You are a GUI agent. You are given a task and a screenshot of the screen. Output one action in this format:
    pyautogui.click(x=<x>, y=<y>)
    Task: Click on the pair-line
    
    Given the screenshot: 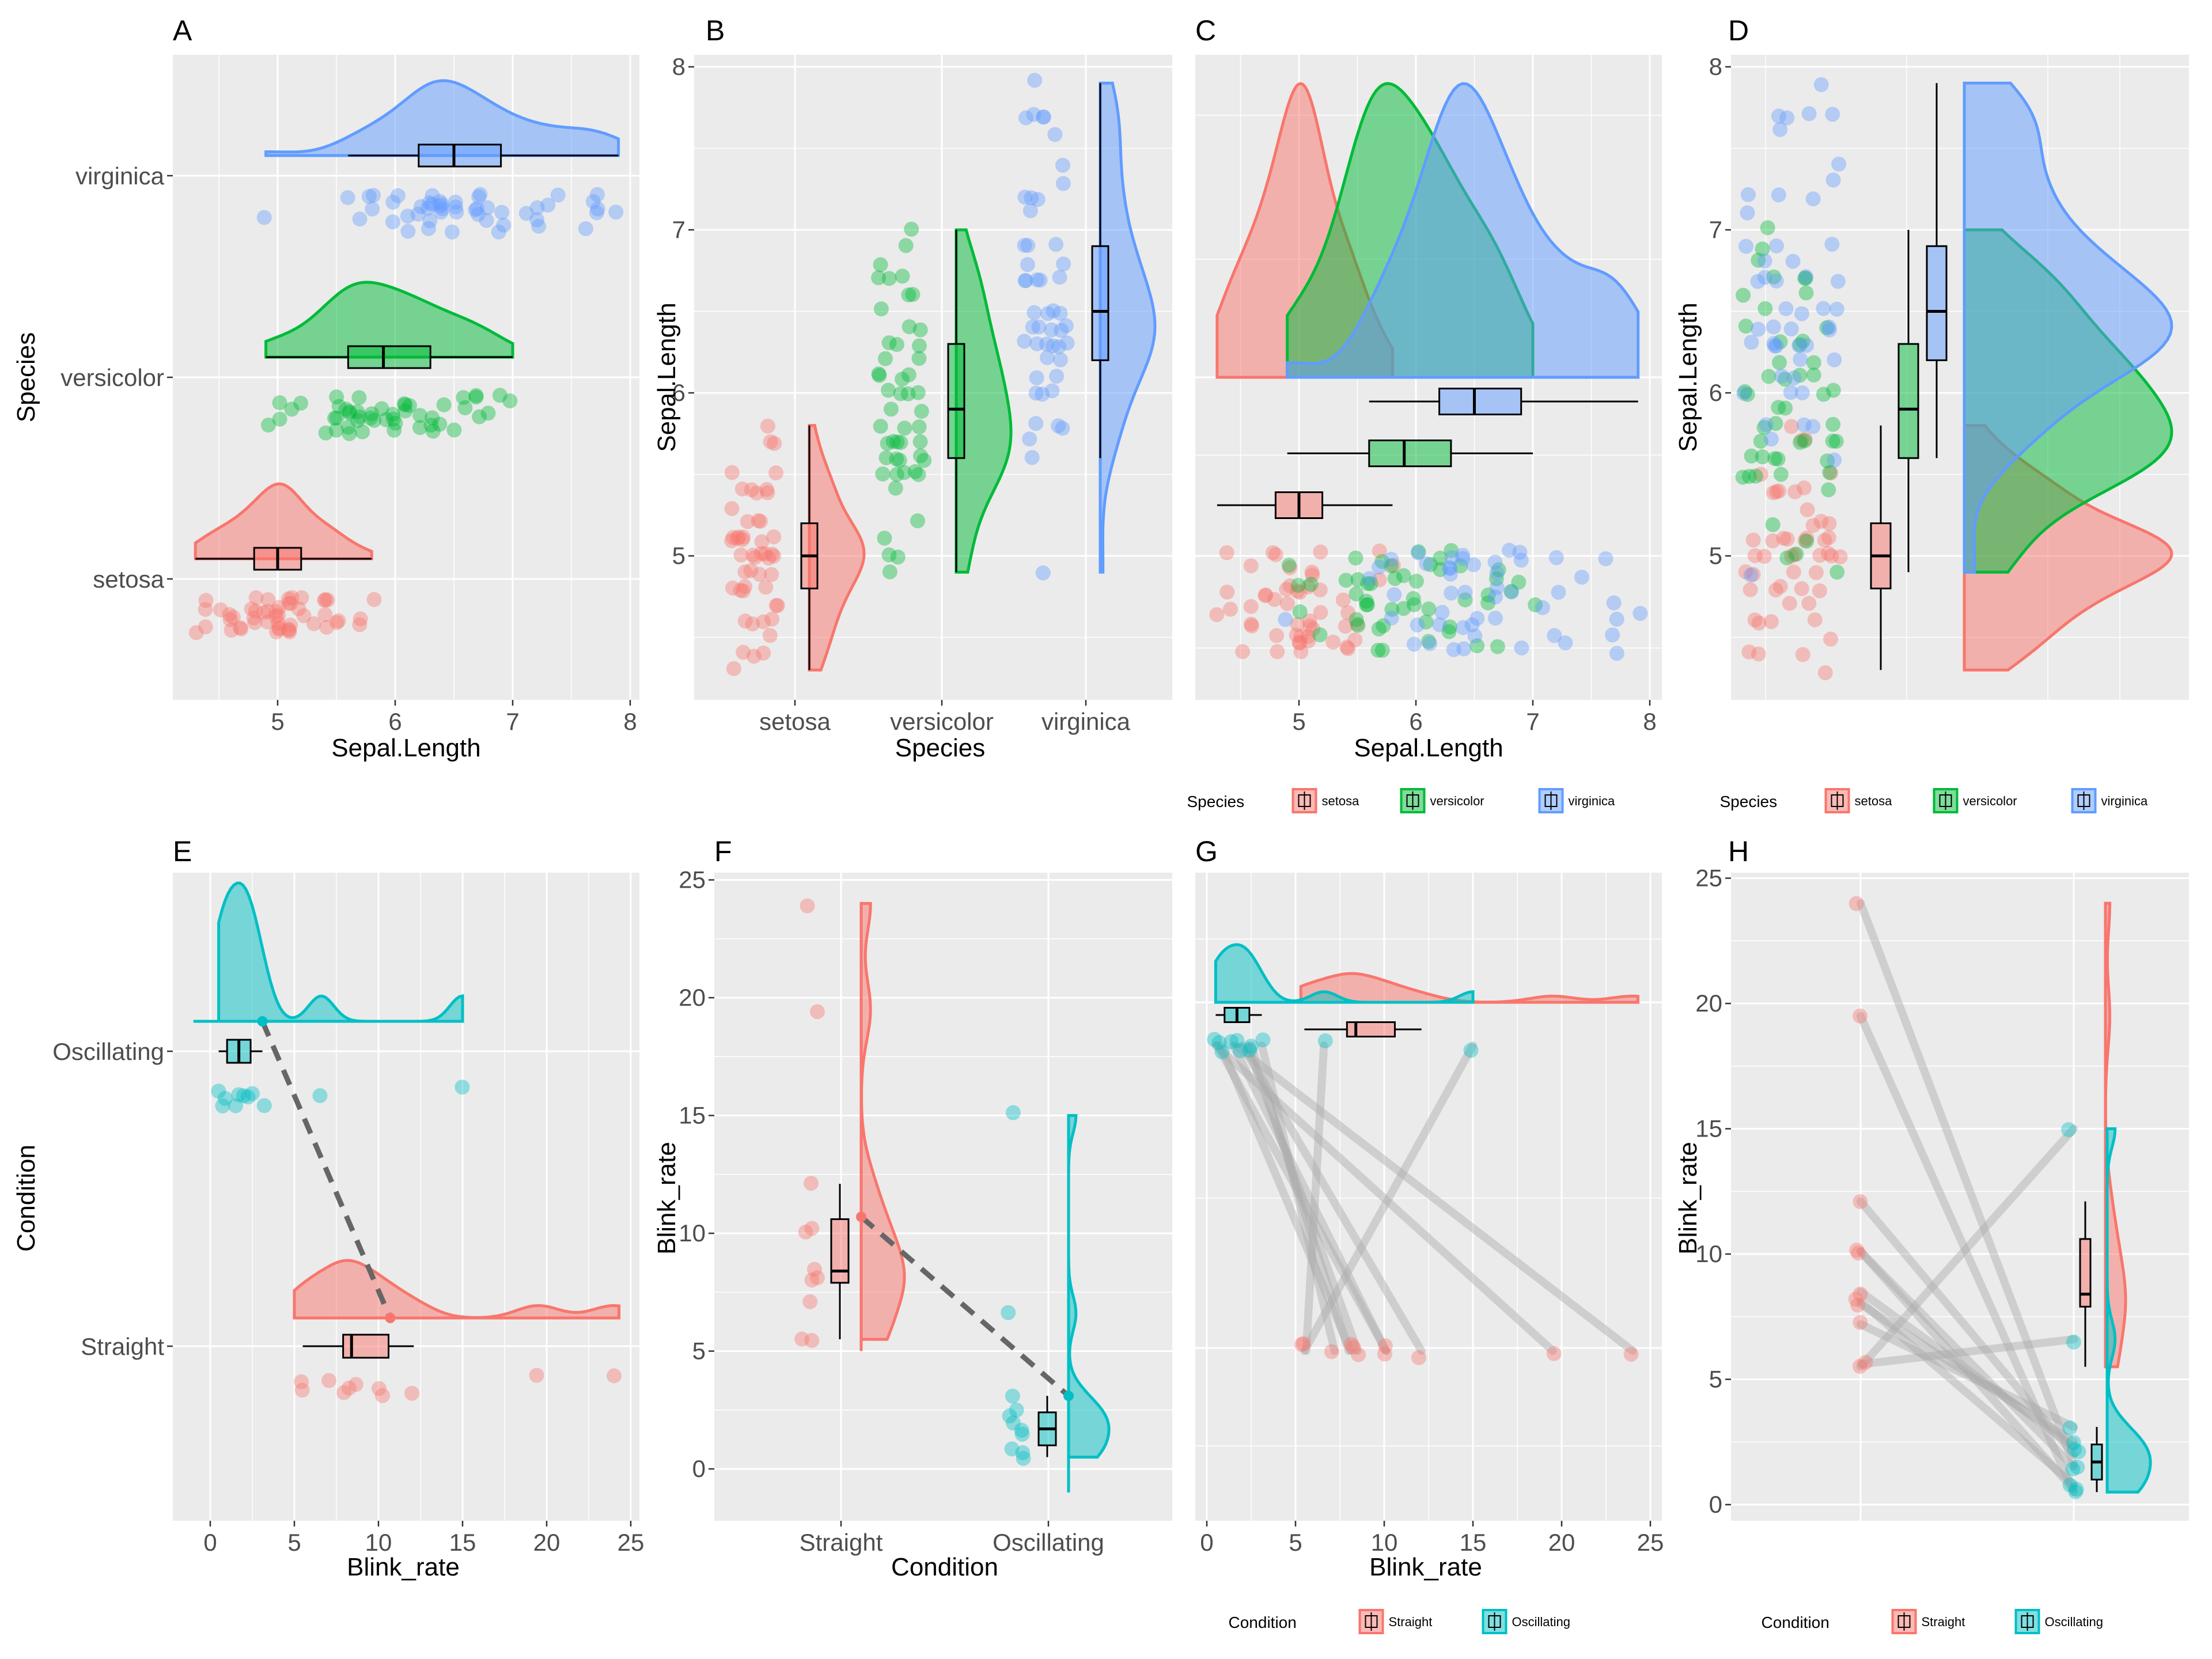 What is the action you would take?
    pyautogui.click(x=1388, y=1198)
    